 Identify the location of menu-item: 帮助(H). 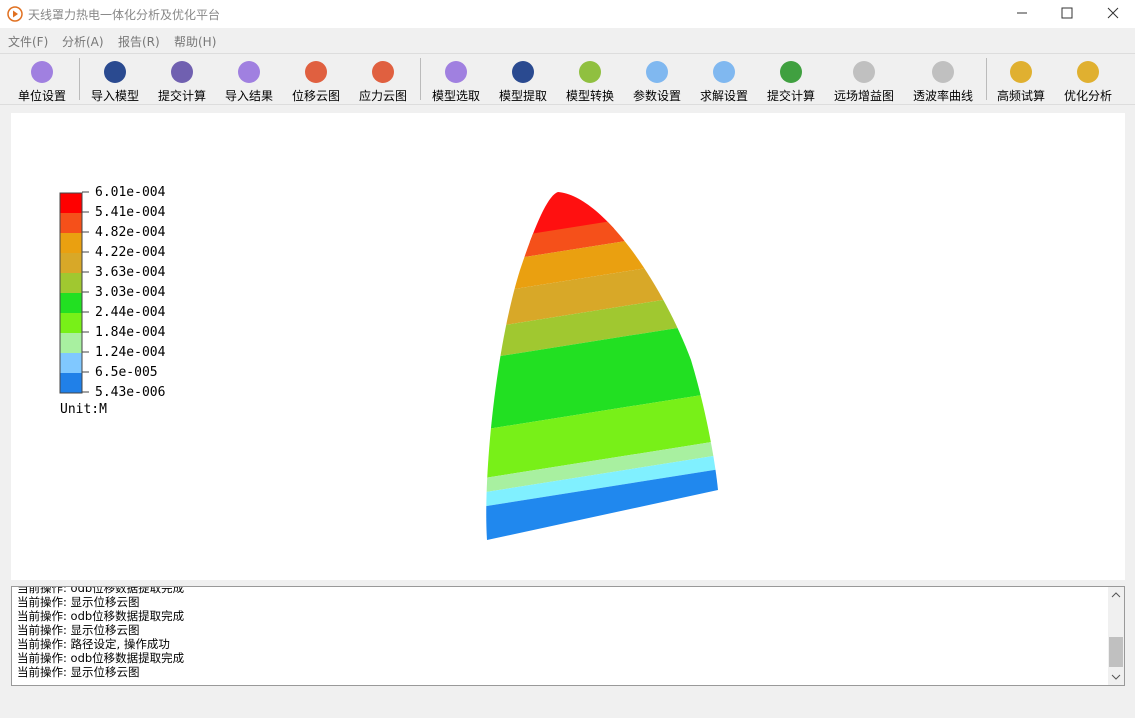
(195, 42).